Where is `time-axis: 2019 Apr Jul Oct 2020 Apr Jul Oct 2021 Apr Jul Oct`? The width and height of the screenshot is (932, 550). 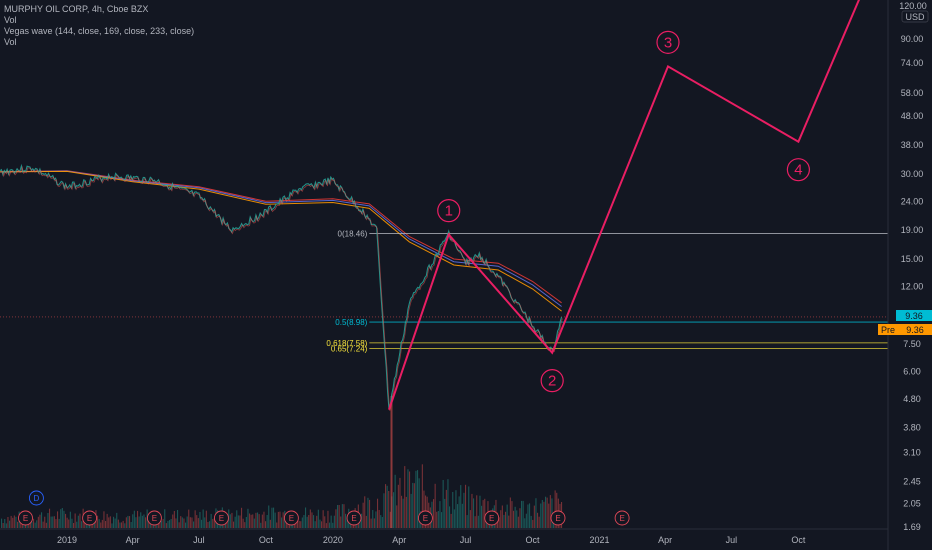
time-axis: 2019 Apr Jul Oct 2020 Apr Jul Oct 2021 Apr Jul Oct is located at coordinates (431, 540).